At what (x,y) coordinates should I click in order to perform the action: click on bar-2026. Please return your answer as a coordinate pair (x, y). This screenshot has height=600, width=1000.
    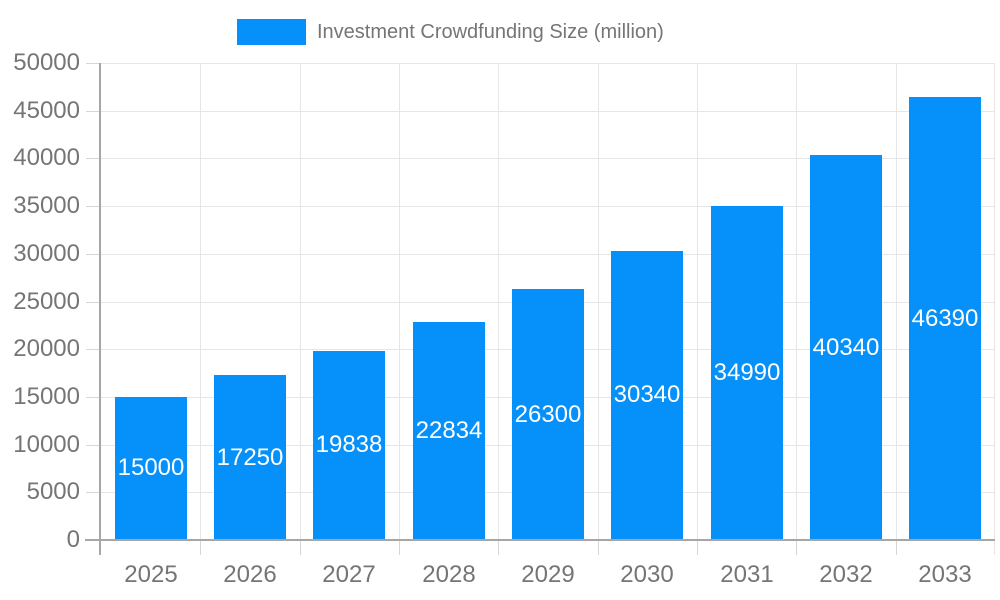
    Looking at the image, I should click on (250, 457).